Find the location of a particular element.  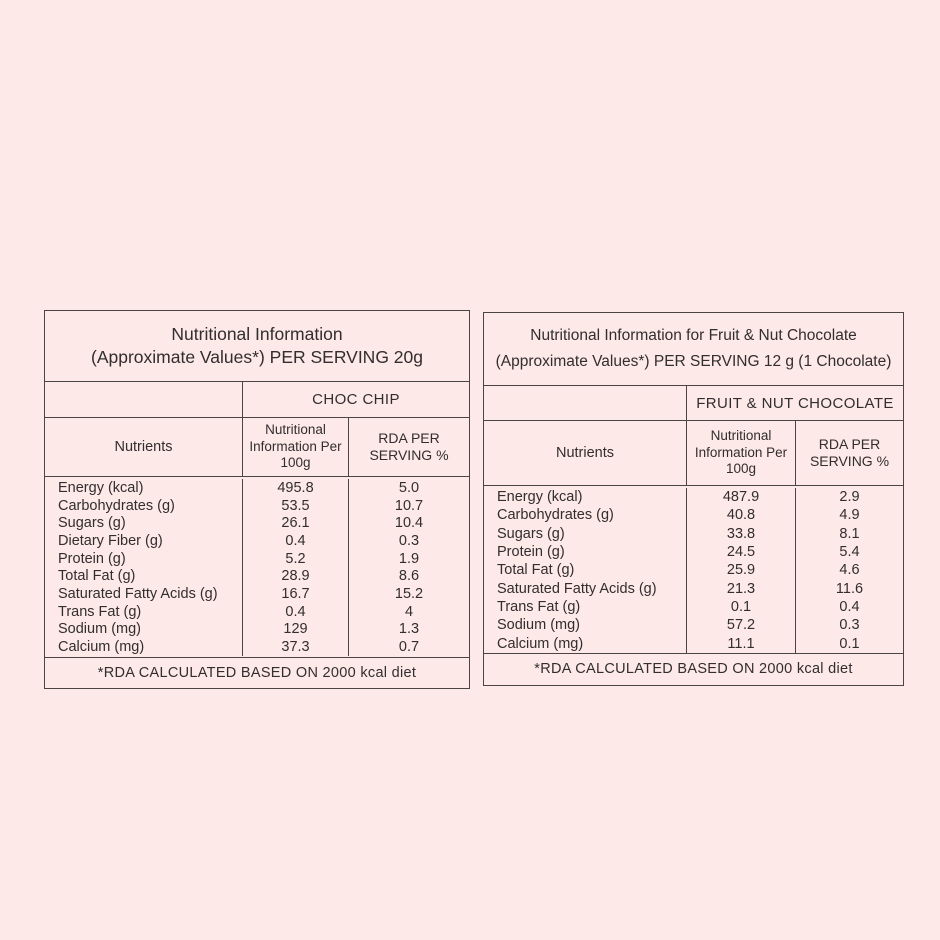

table-row: Sodium (mg) 57.2 0.3 is located at coordinates (693, 625).